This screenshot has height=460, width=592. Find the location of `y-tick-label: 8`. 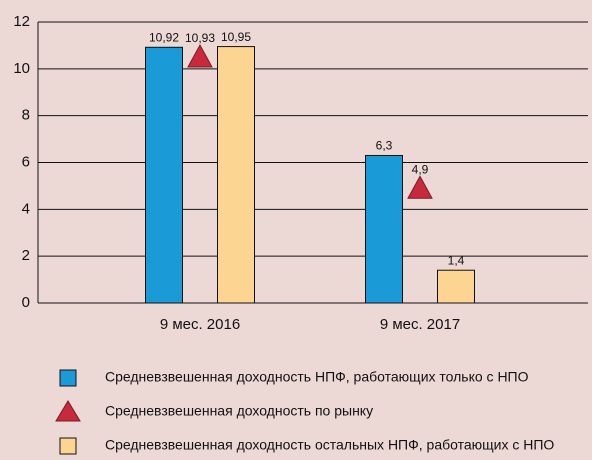

y-tick-label: 8 is located at coordinates (26, 115).